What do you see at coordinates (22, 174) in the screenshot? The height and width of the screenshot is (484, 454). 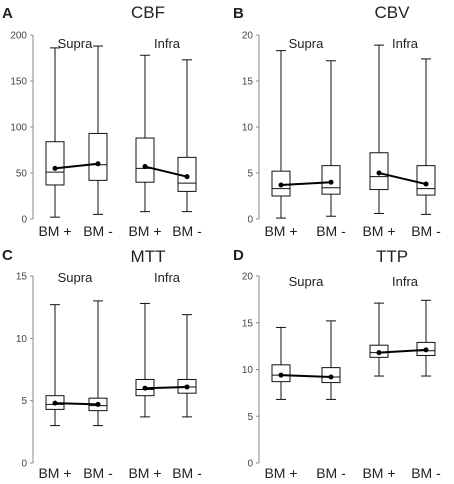 I see `y-tick-label: 50` at bounding box center [22, 174].